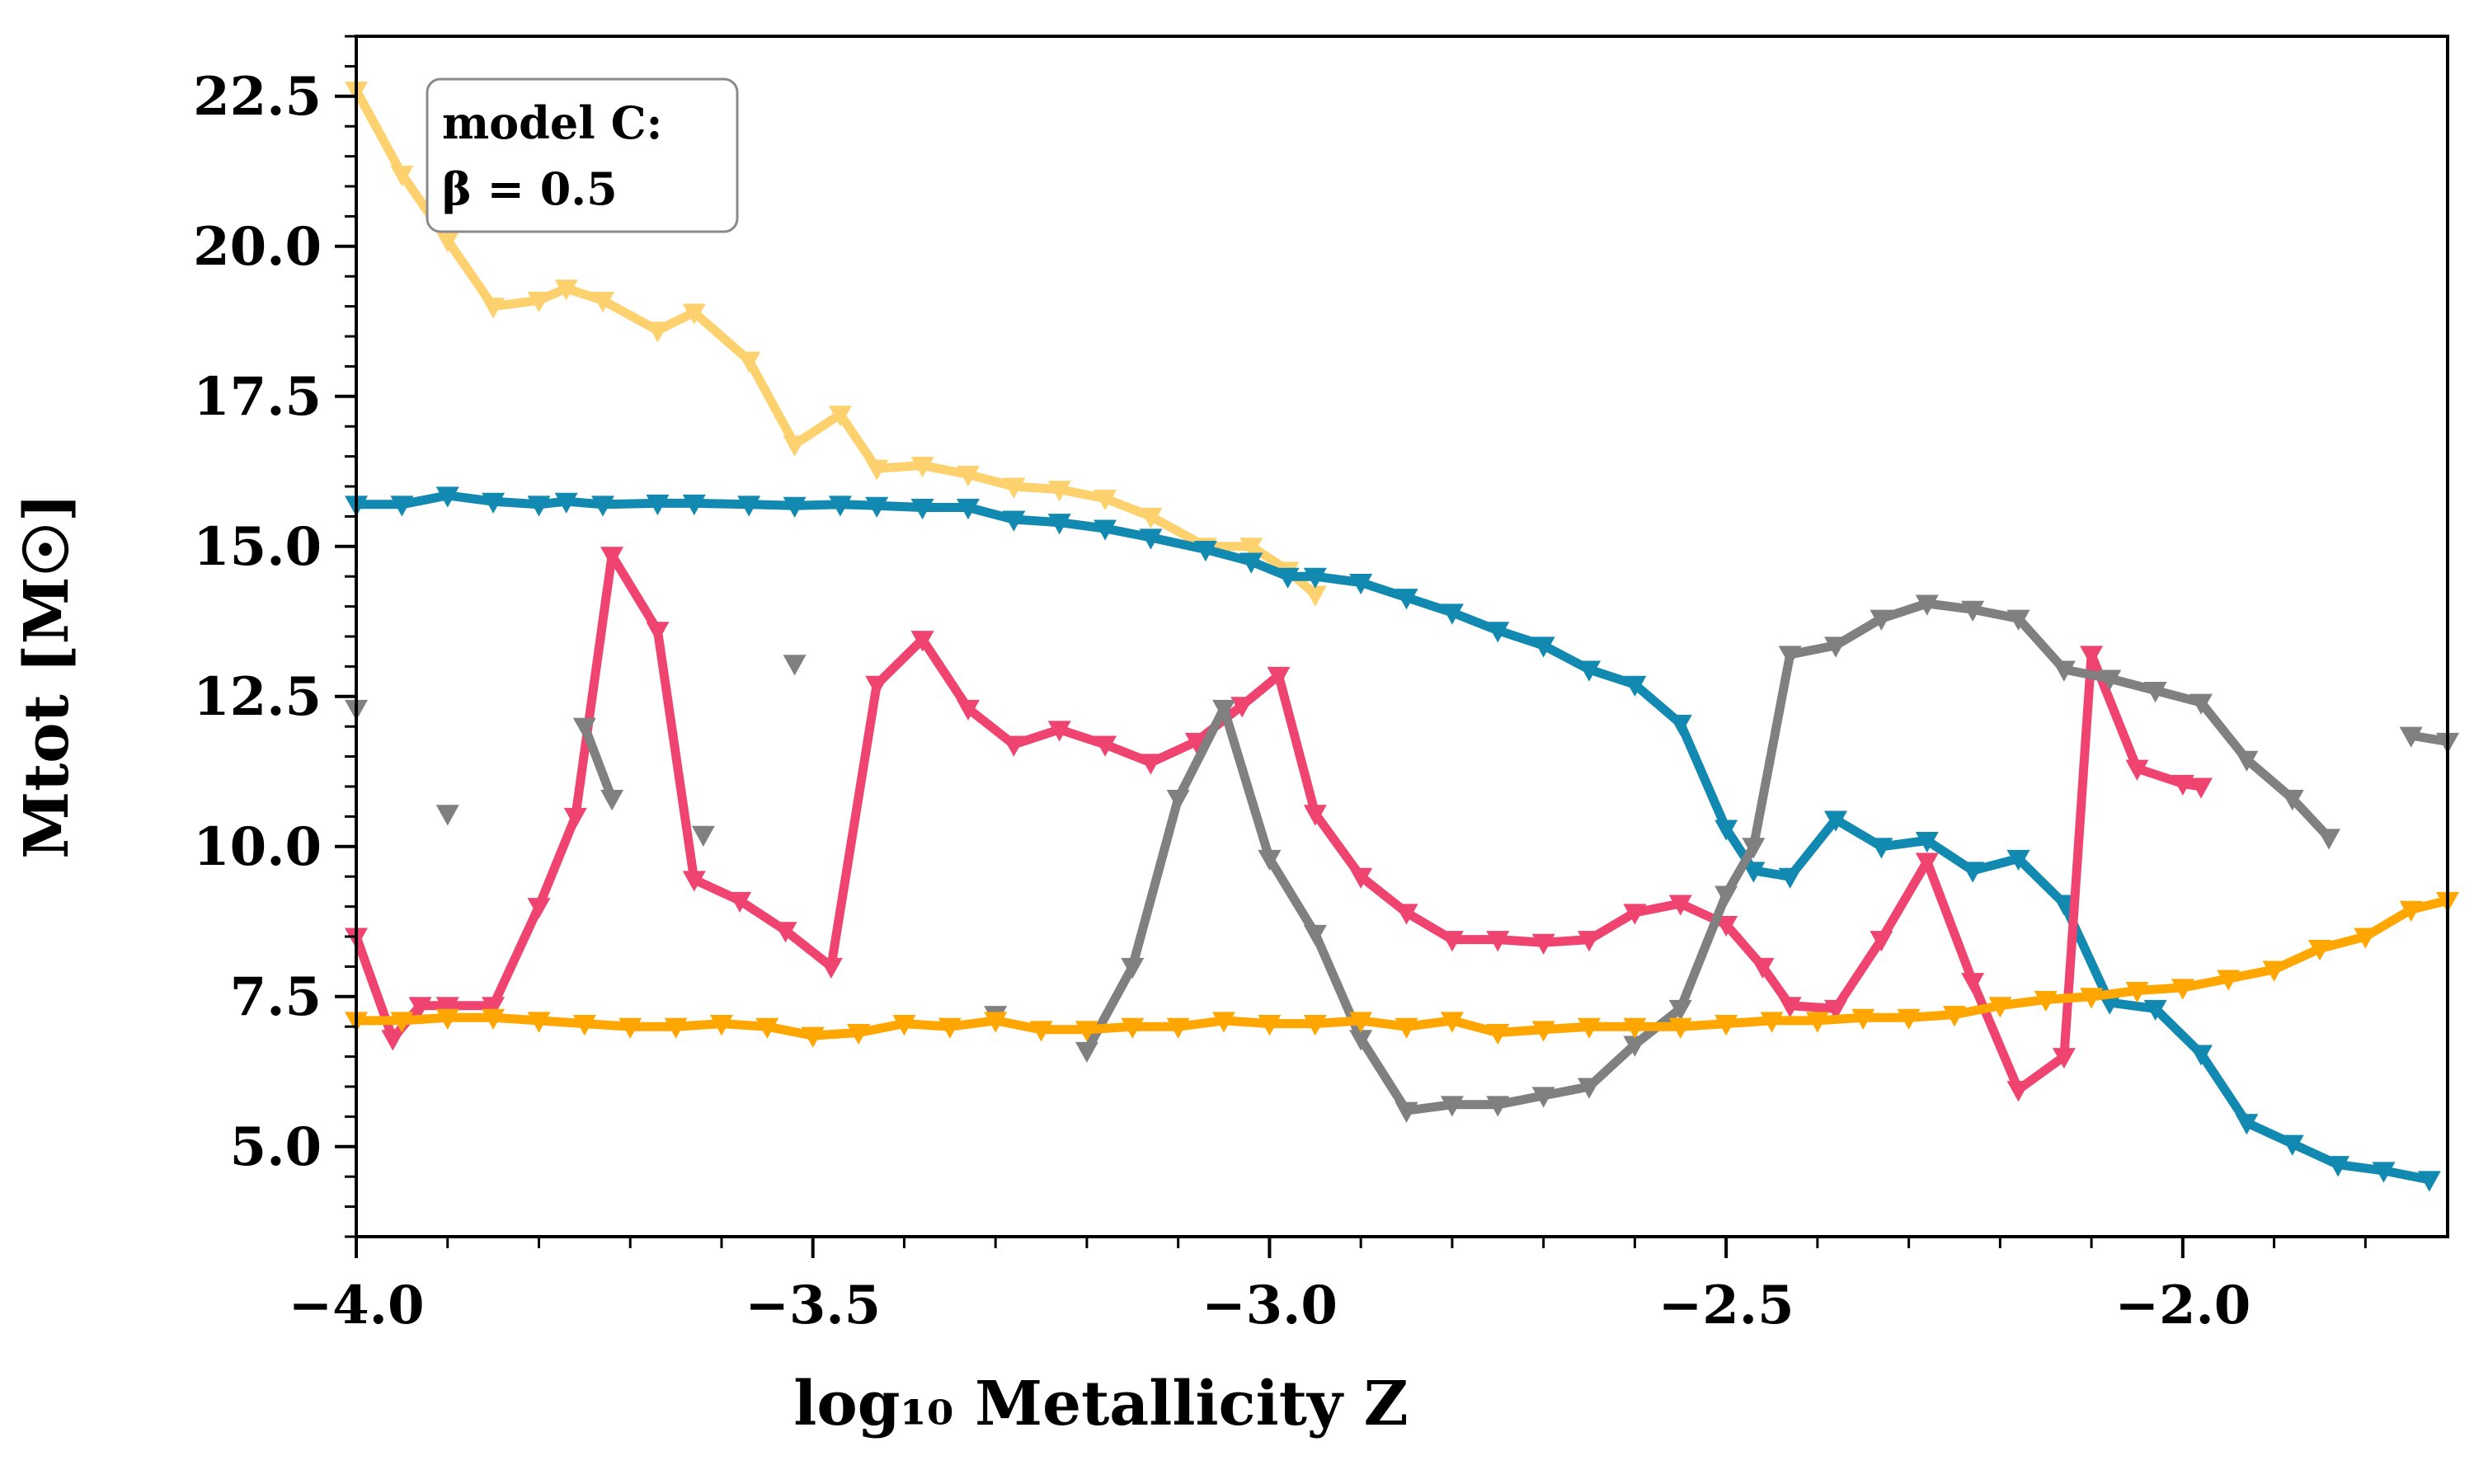  What do you see at coordinates (530, 188) in the screenshot?
I see `annotation-line-2: β = 0.5` at bounding box center [530, 188].